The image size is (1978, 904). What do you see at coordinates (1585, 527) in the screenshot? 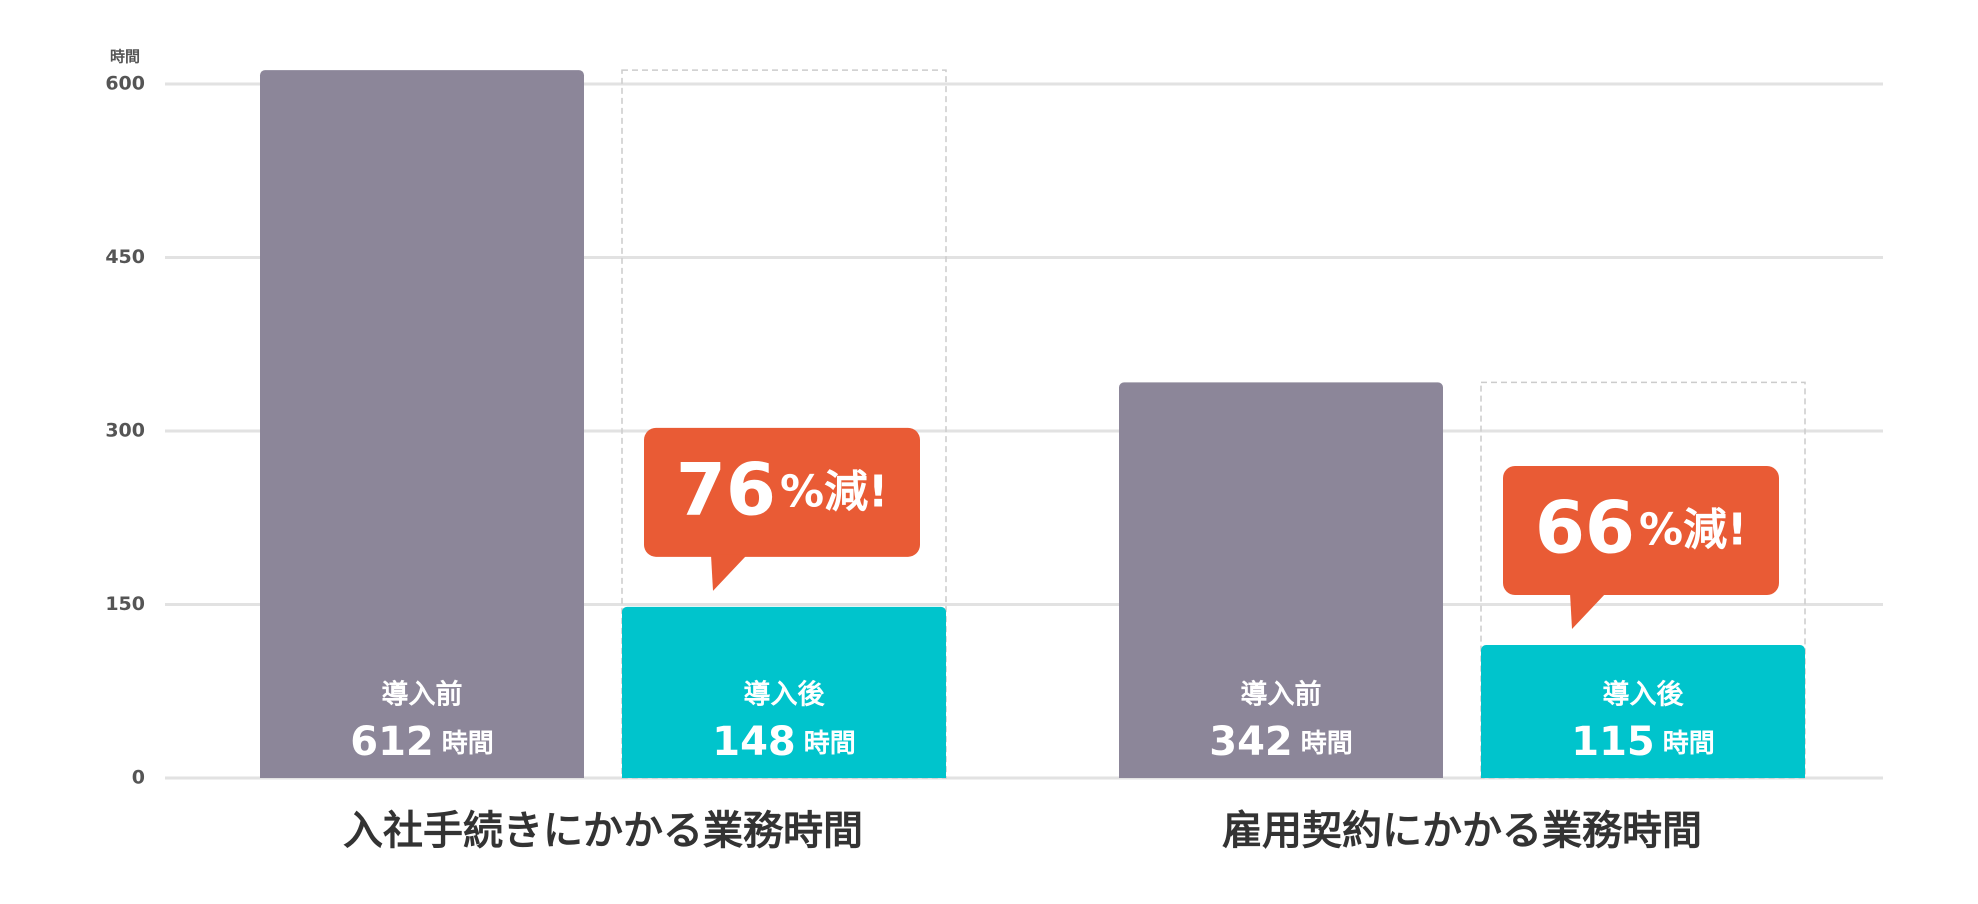
I see `reduction-value: 66` at bounding box center [1585, 527].